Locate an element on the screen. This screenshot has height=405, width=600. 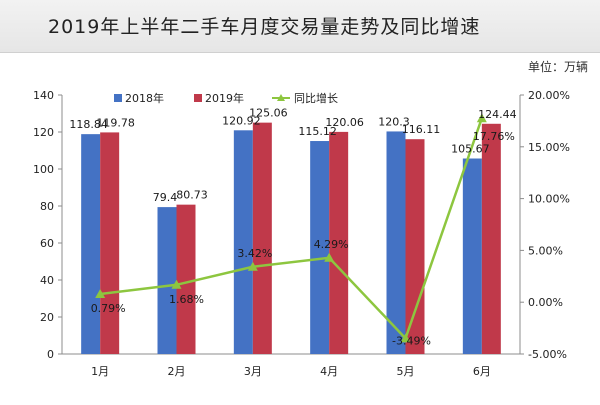
growth-label: 1.68% is located at coordinates (186, 299).